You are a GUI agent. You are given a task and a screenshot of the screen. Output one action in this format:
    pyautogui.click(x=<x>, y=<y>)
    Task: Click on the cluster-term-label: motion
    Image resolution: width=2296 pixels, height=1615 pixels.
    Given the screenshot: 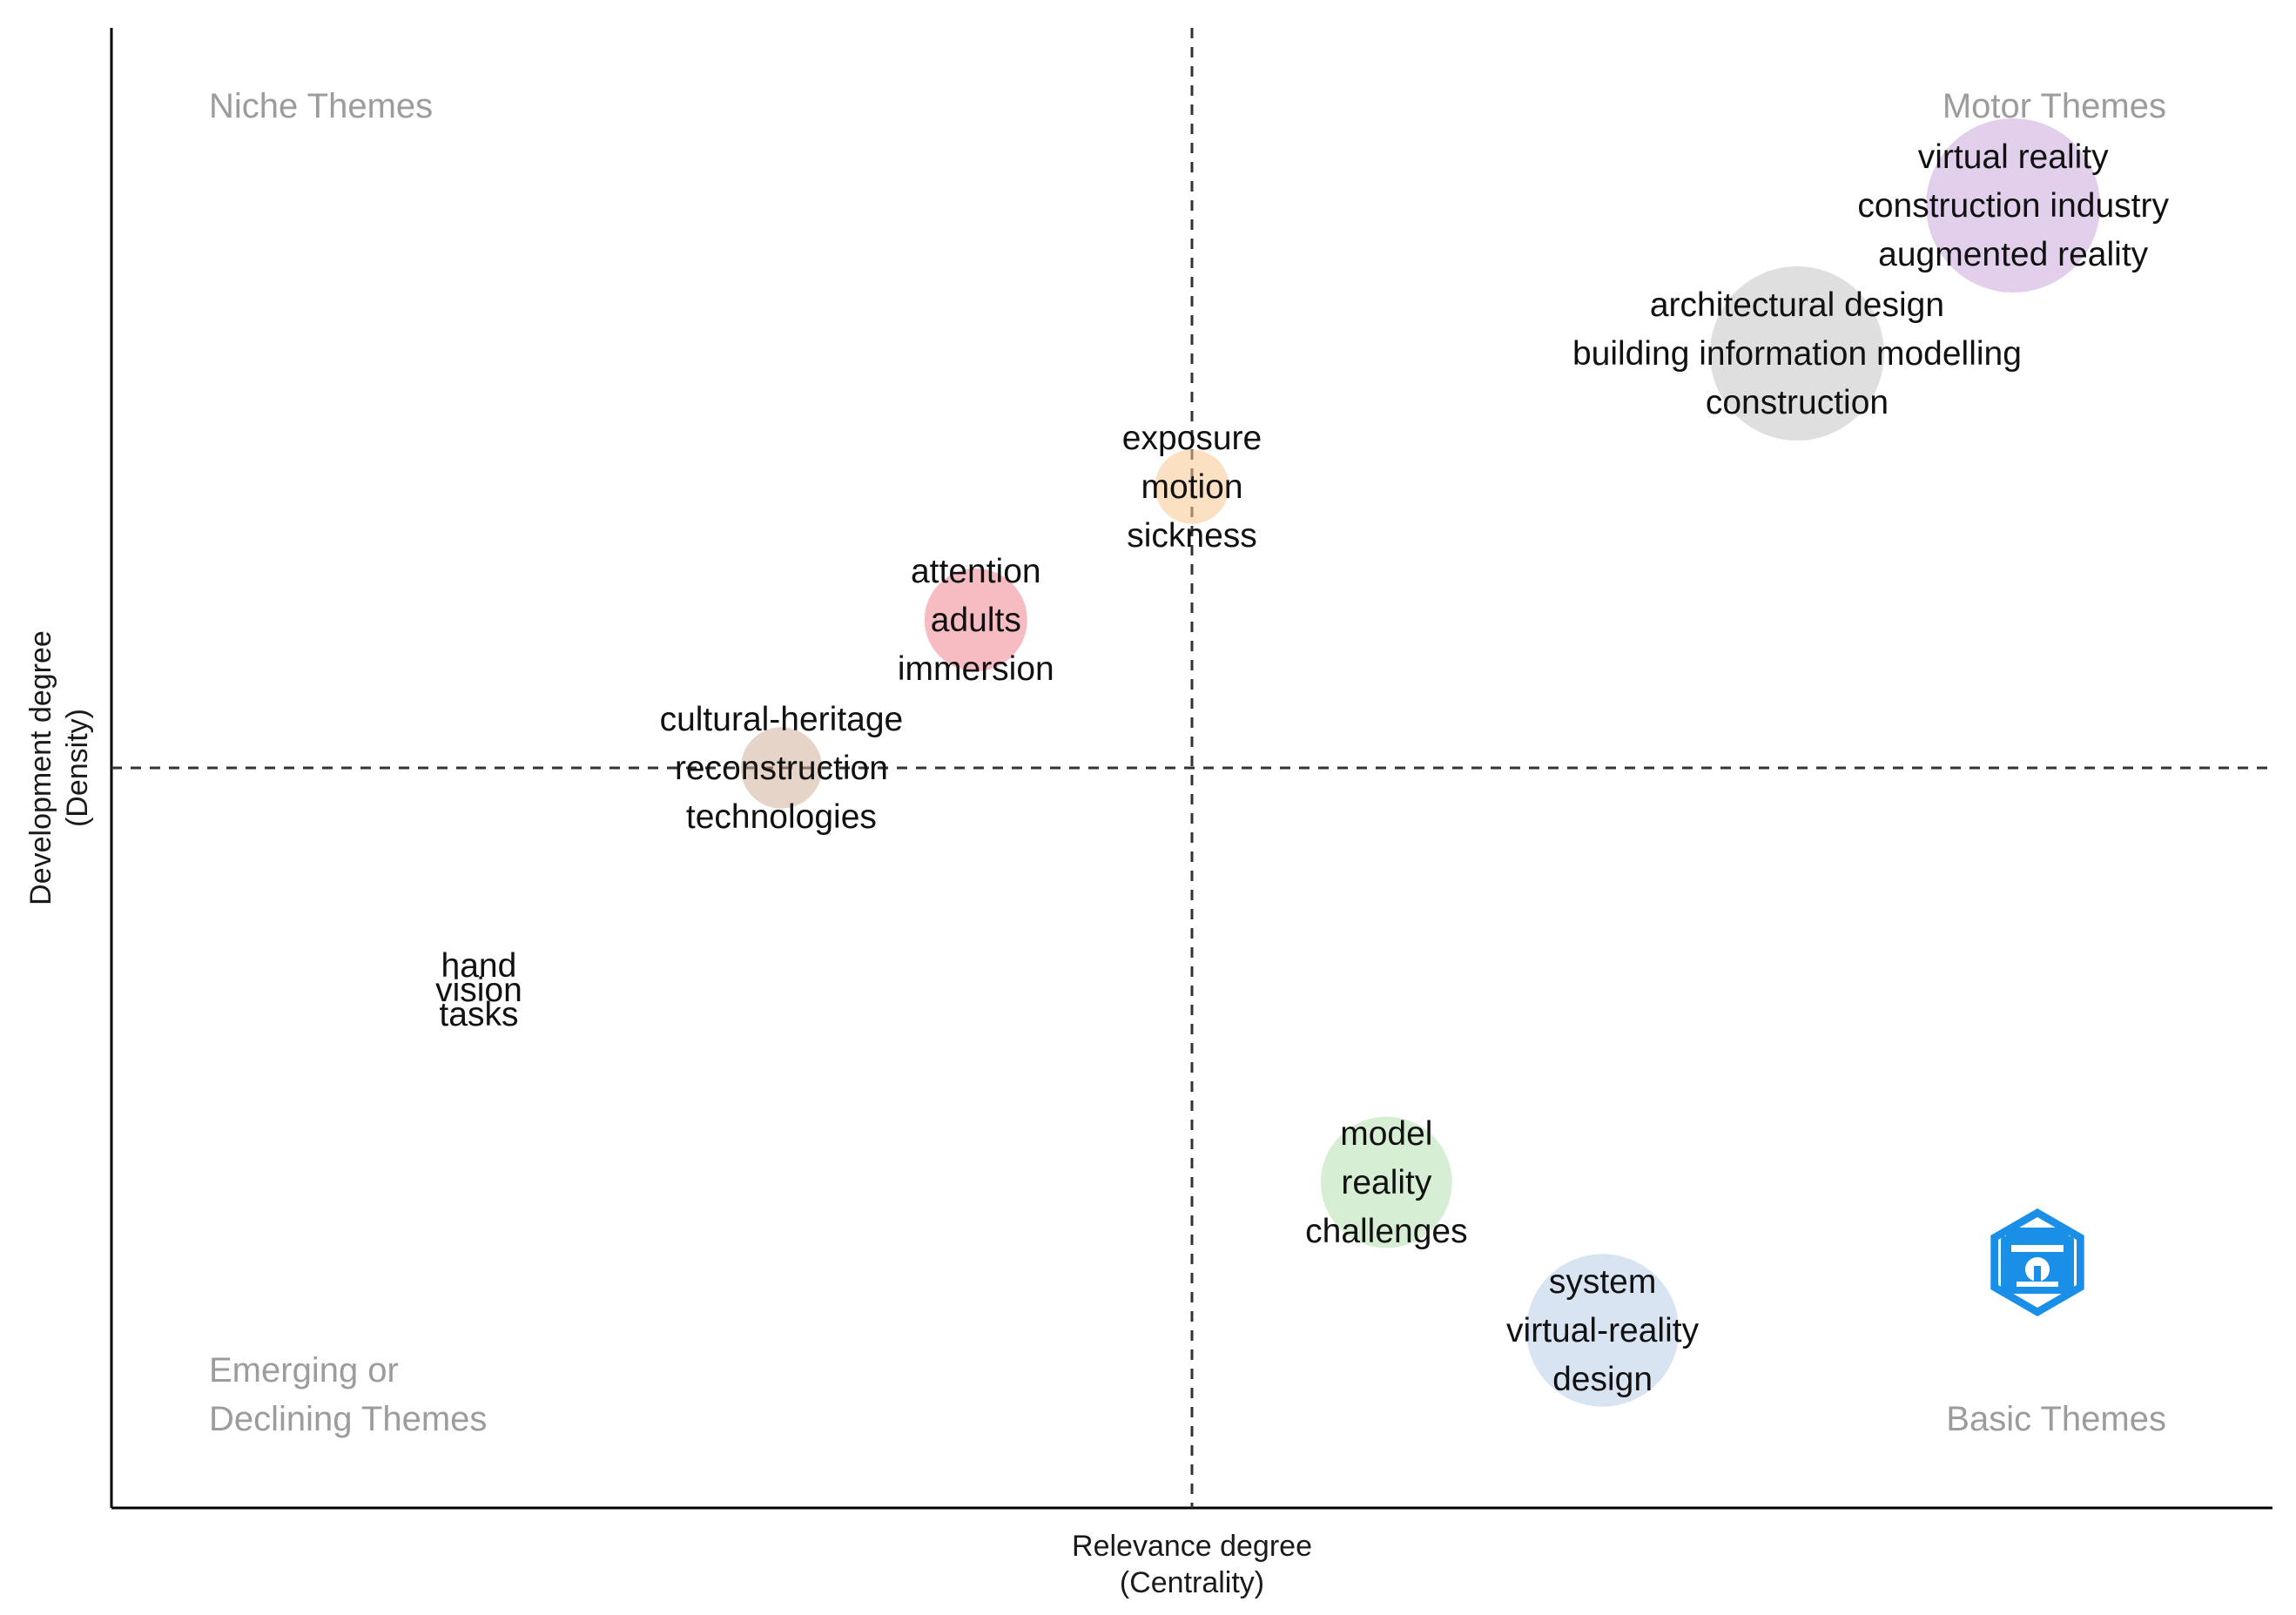 What is the action you would take?
    pyautogui.click(x=1191, y=487)
    